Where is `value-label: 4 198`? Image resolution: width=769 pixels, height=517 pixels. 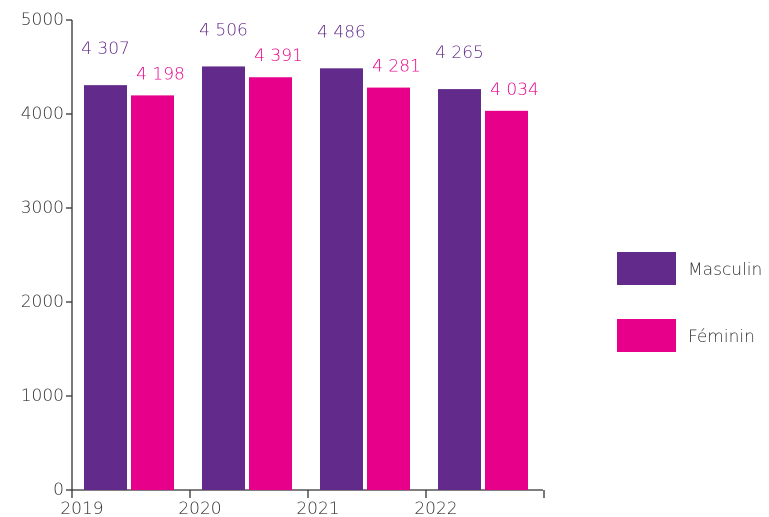
value-label: 4 198 is located at coordinates (160, 74).